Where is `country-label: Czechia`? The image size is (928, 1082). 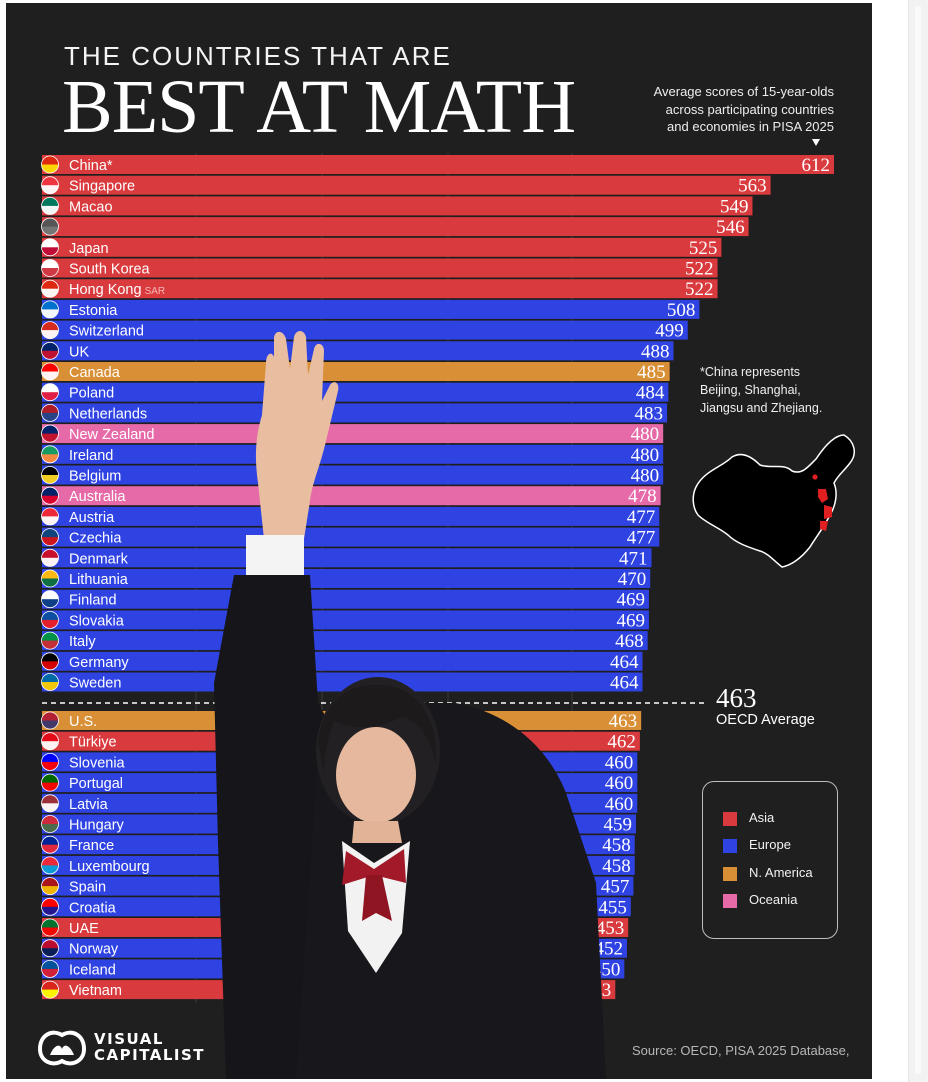
country-label: Czechia is located at coordinates (95, 539).